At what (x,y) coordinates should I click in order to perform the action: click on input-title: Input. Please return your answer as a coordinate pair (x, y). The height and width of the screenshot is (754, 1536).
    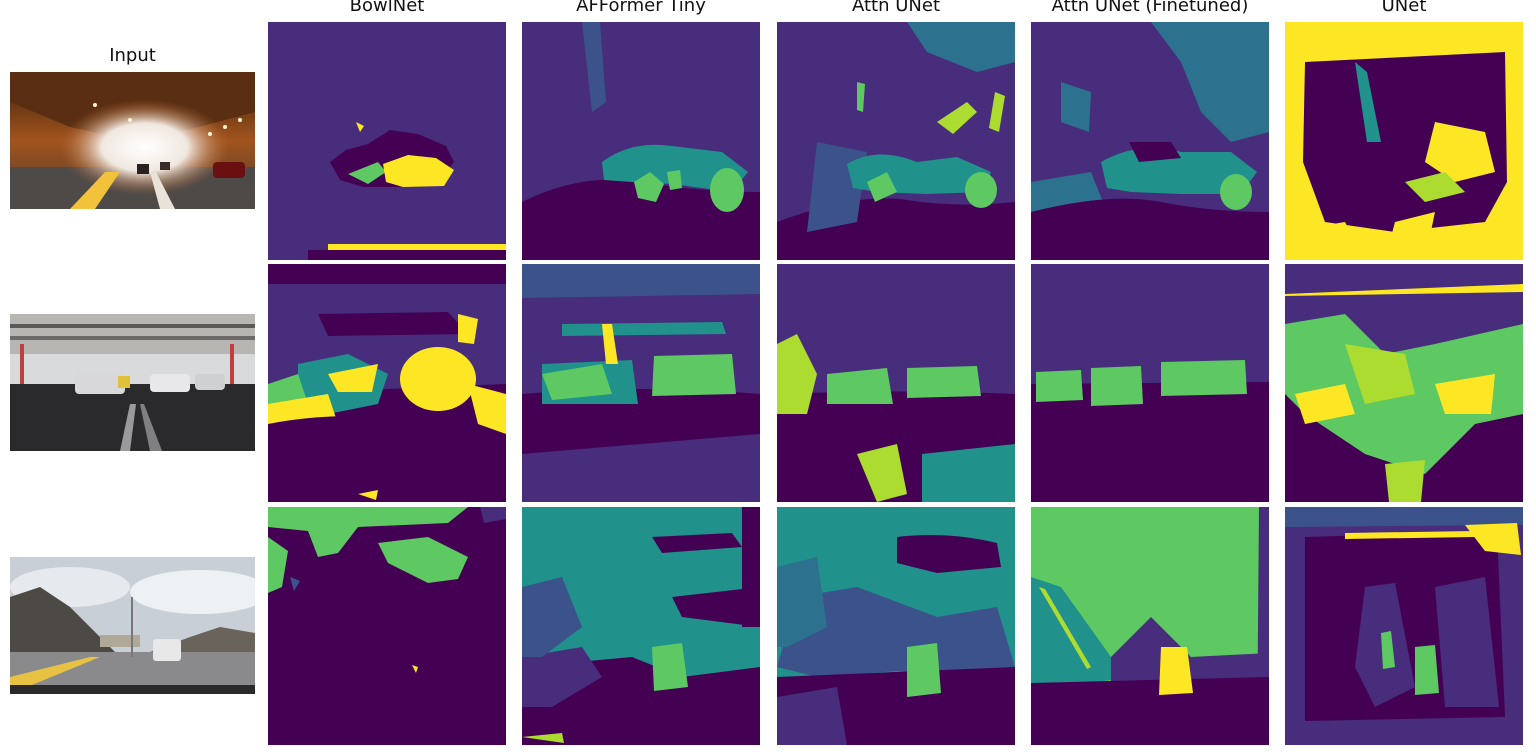
    Looking at the image, I should click on (132, 55).